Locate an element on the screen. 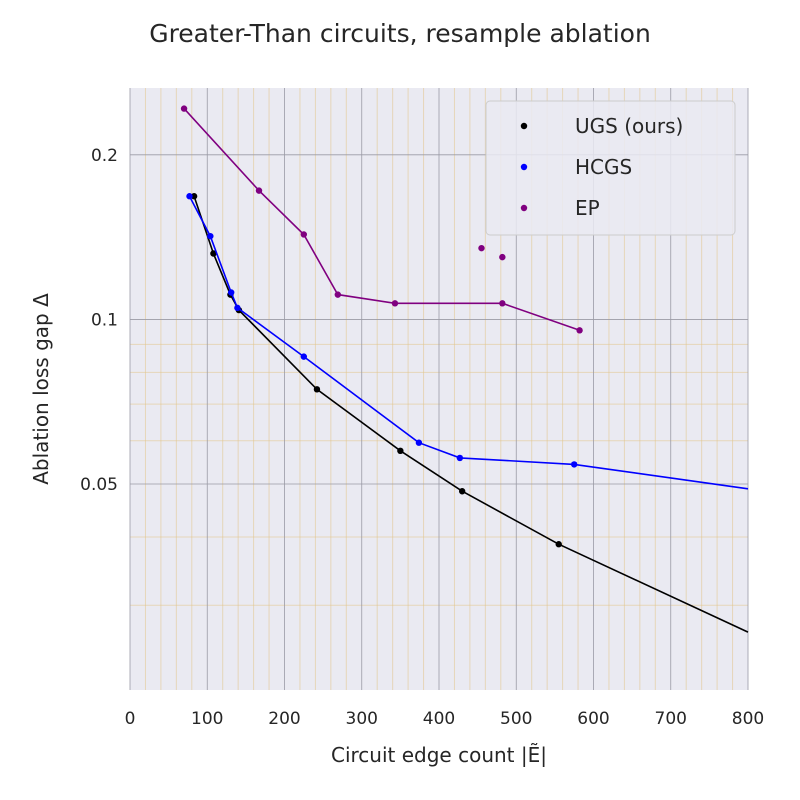 Image resolution: width=800 pixels, height=800 pixels. y-axis-ticks: 0.05 0.1 0.2 is located at coordinates (99, 320).